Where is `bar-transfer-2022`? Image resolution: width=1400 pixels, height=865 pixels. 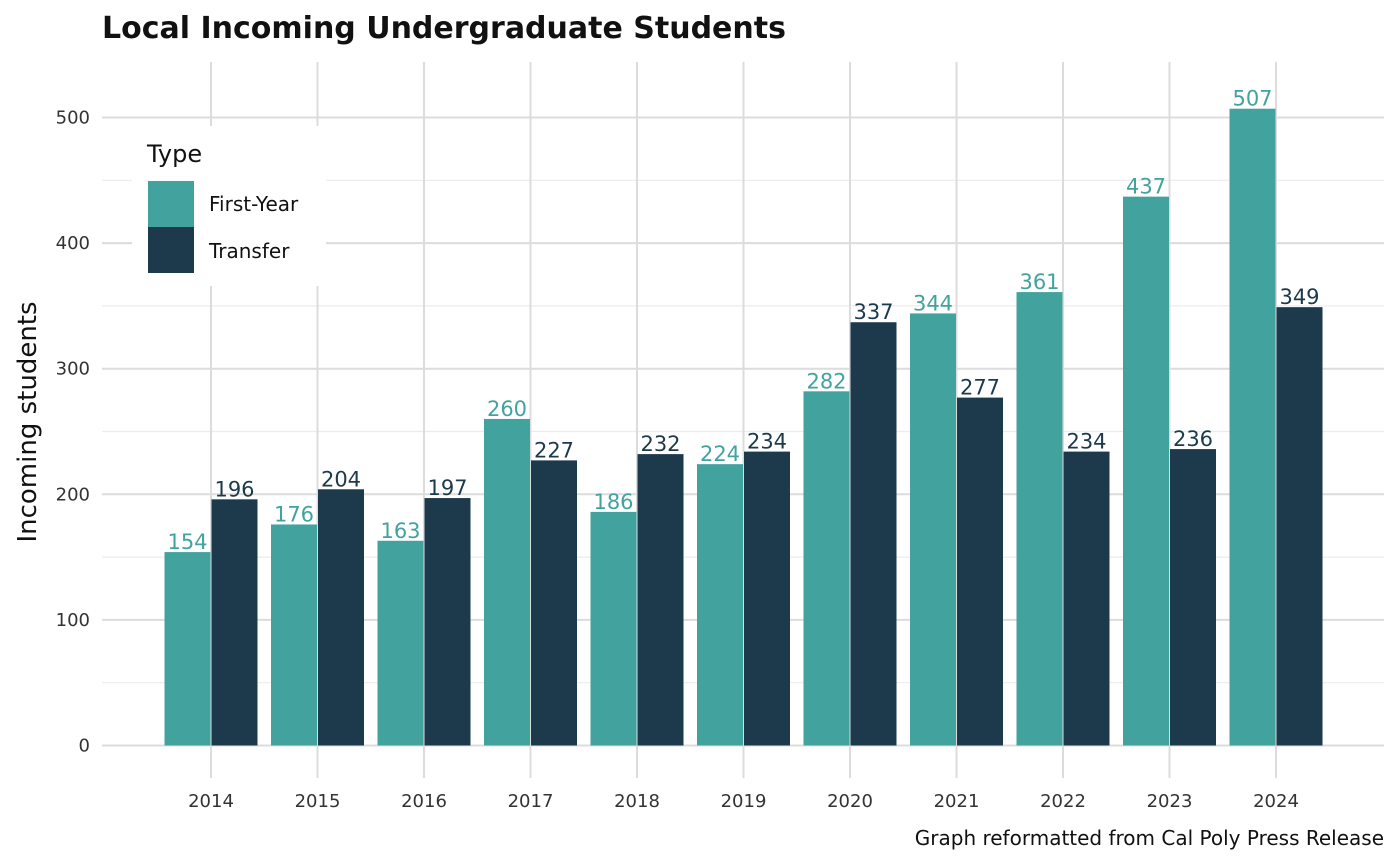
bar-transfer-2022 is located at coordinates (1086, 598).